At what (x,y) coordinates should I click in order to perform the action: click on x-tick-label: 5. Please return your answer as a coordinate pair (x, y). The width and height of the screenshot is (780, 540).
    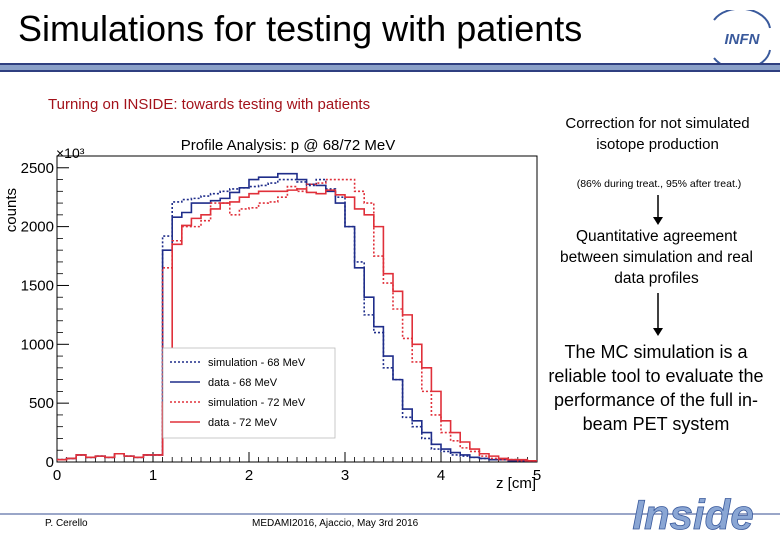
    Looking at the image, I should click on (537, 475).